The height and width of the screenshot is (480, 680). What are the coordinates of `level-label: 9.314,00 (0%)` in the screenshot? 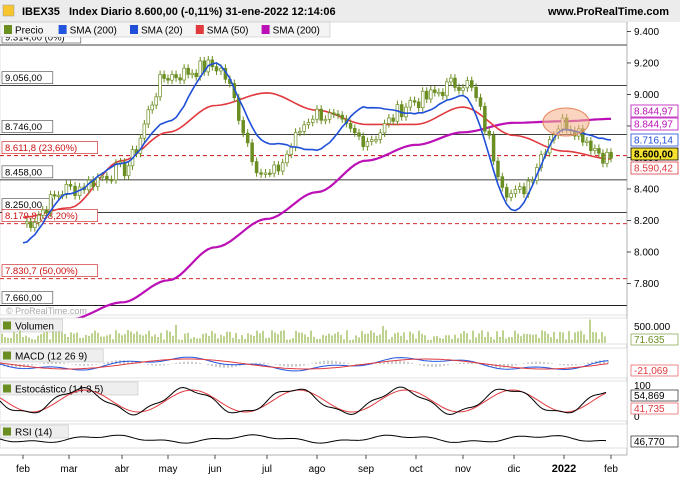 It's located at (35, 37).